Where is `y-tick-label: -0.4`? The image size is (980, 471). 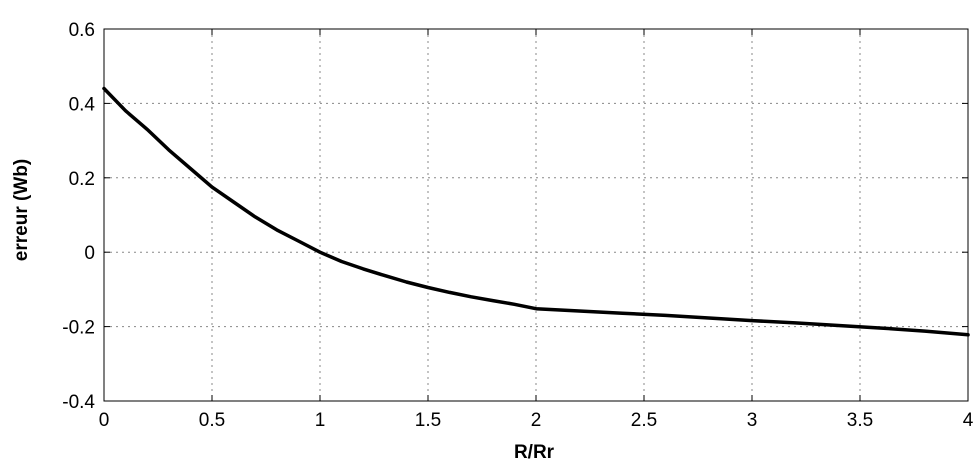
y-tick-label: -0.4 is located at coordinates (78, 402).